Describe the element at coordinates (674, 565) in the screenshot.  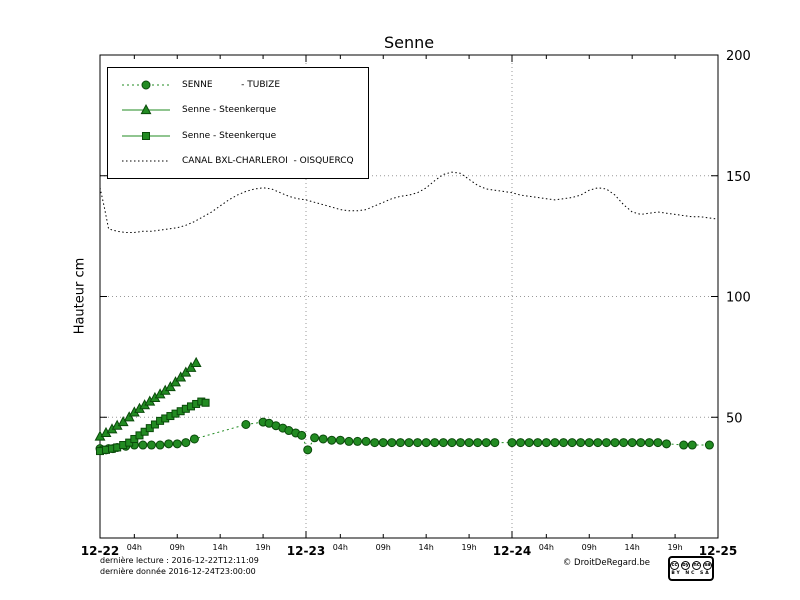
I see `cc-icon: cc` at that location.